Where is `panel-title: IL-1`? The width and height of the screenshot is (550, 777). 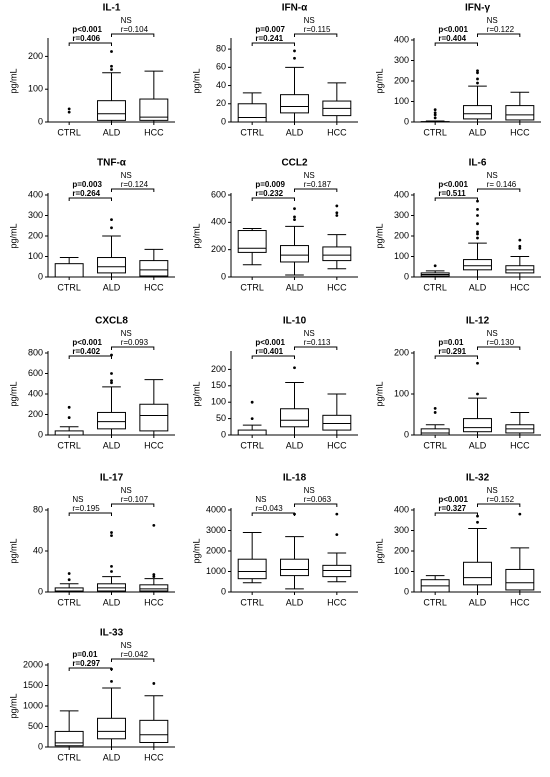 panel-title: IL-1 is located at coordinates (112, 8).